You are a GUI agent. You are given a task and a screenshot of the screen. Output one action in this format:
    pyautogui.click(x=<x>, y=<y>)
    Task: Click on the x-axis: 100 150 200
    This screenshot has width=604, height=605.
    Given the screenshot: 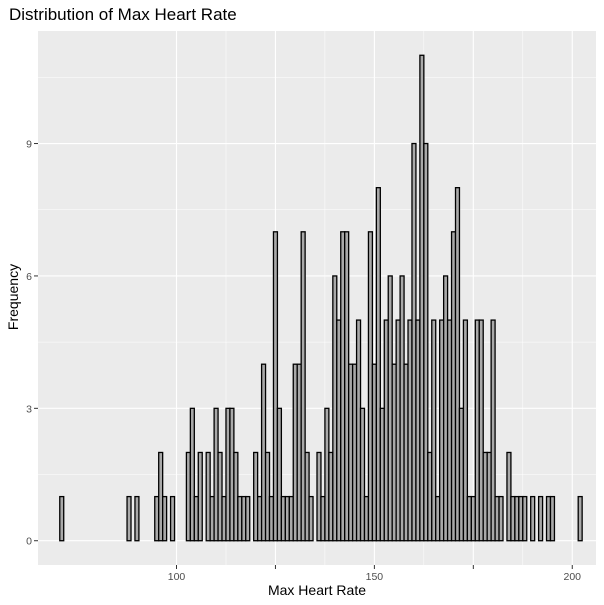 What is the action you would take?
    pyautogui.click(x=374, y=574)
    